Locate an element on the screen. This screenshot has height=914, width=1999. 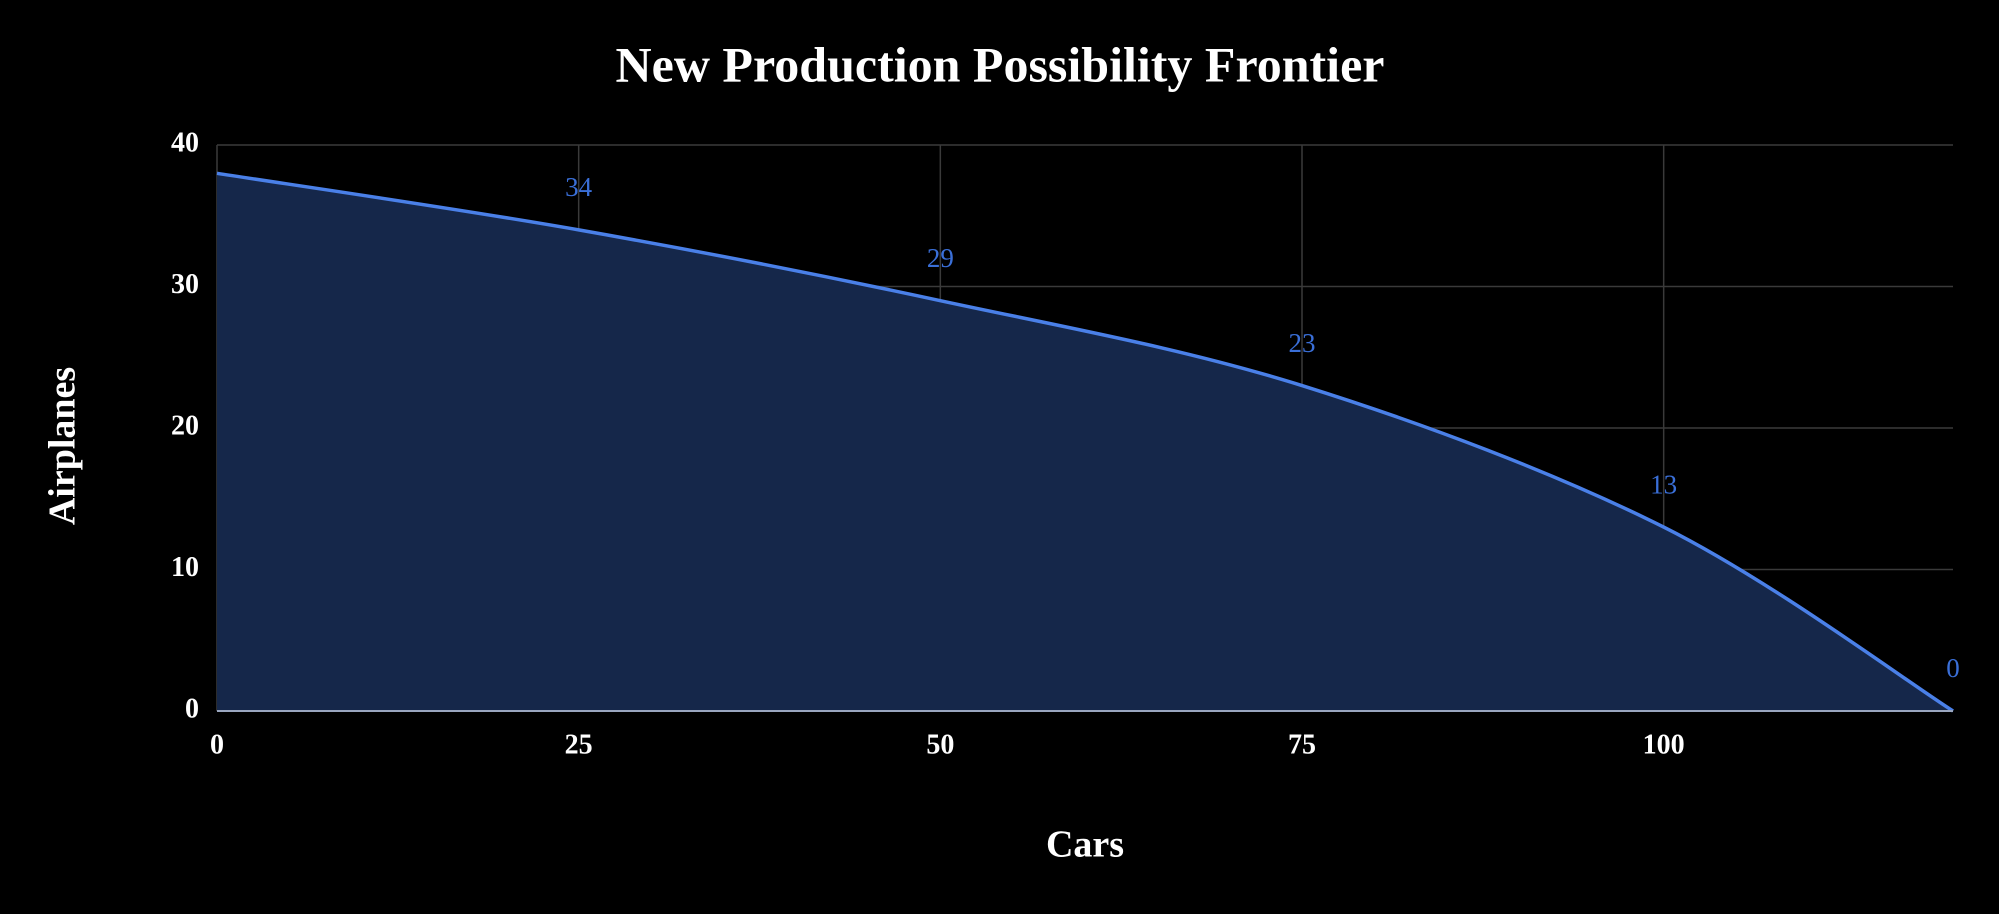
data-label: 29 is located at coordinates (940, 258).